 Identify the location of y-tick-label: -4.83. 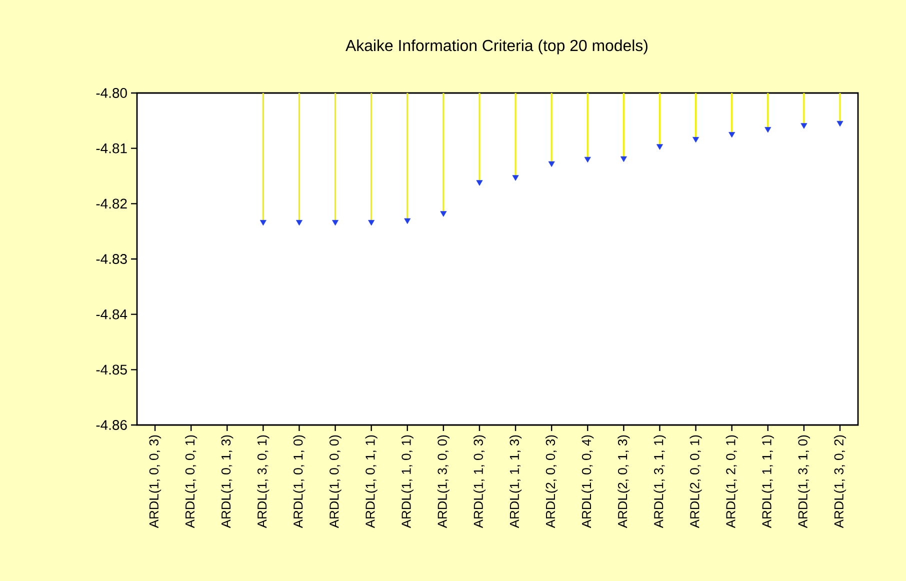
(111, 259).